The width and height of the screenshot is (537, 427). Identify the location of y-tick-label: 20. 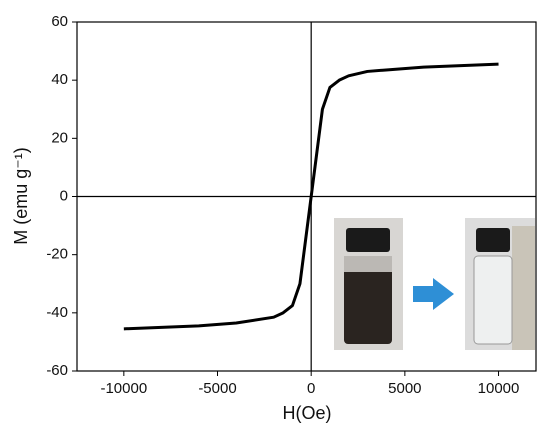
(59, 137).